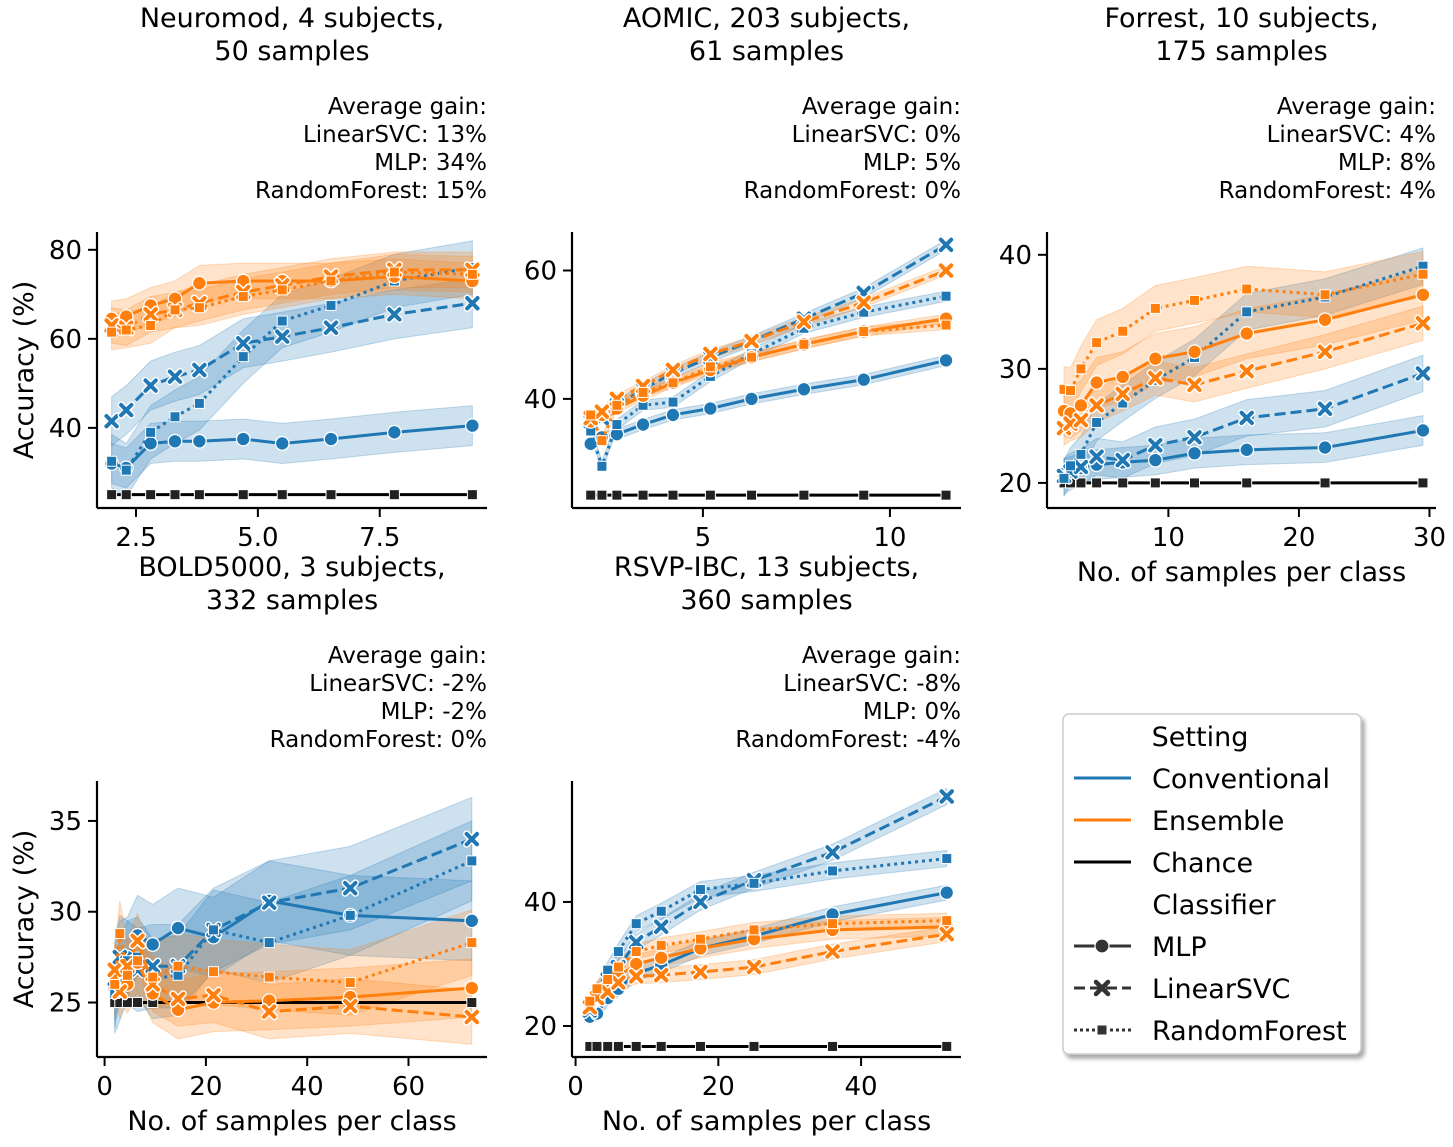 The width and height of the screenshot is (1453, 1147). Describe the element at coordinates (379, 538) in the screenshot. I see `x-tick-label: 7.5` at that location.